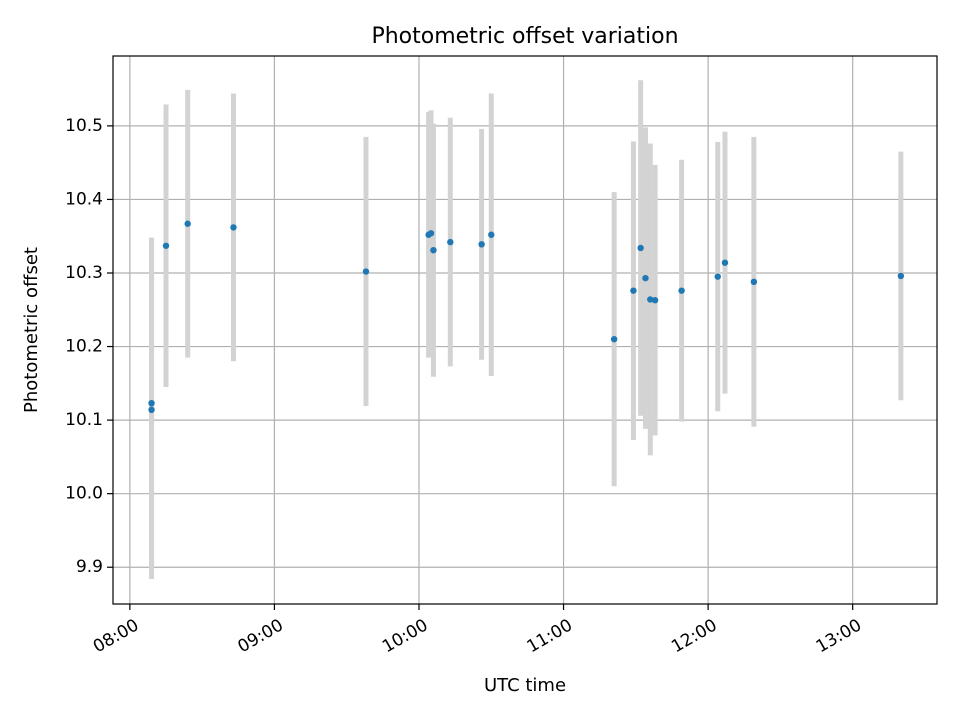 This screenshot has width=960, height=720. I want to click on chart-title: Photometric offset variation, so click(524, 36).